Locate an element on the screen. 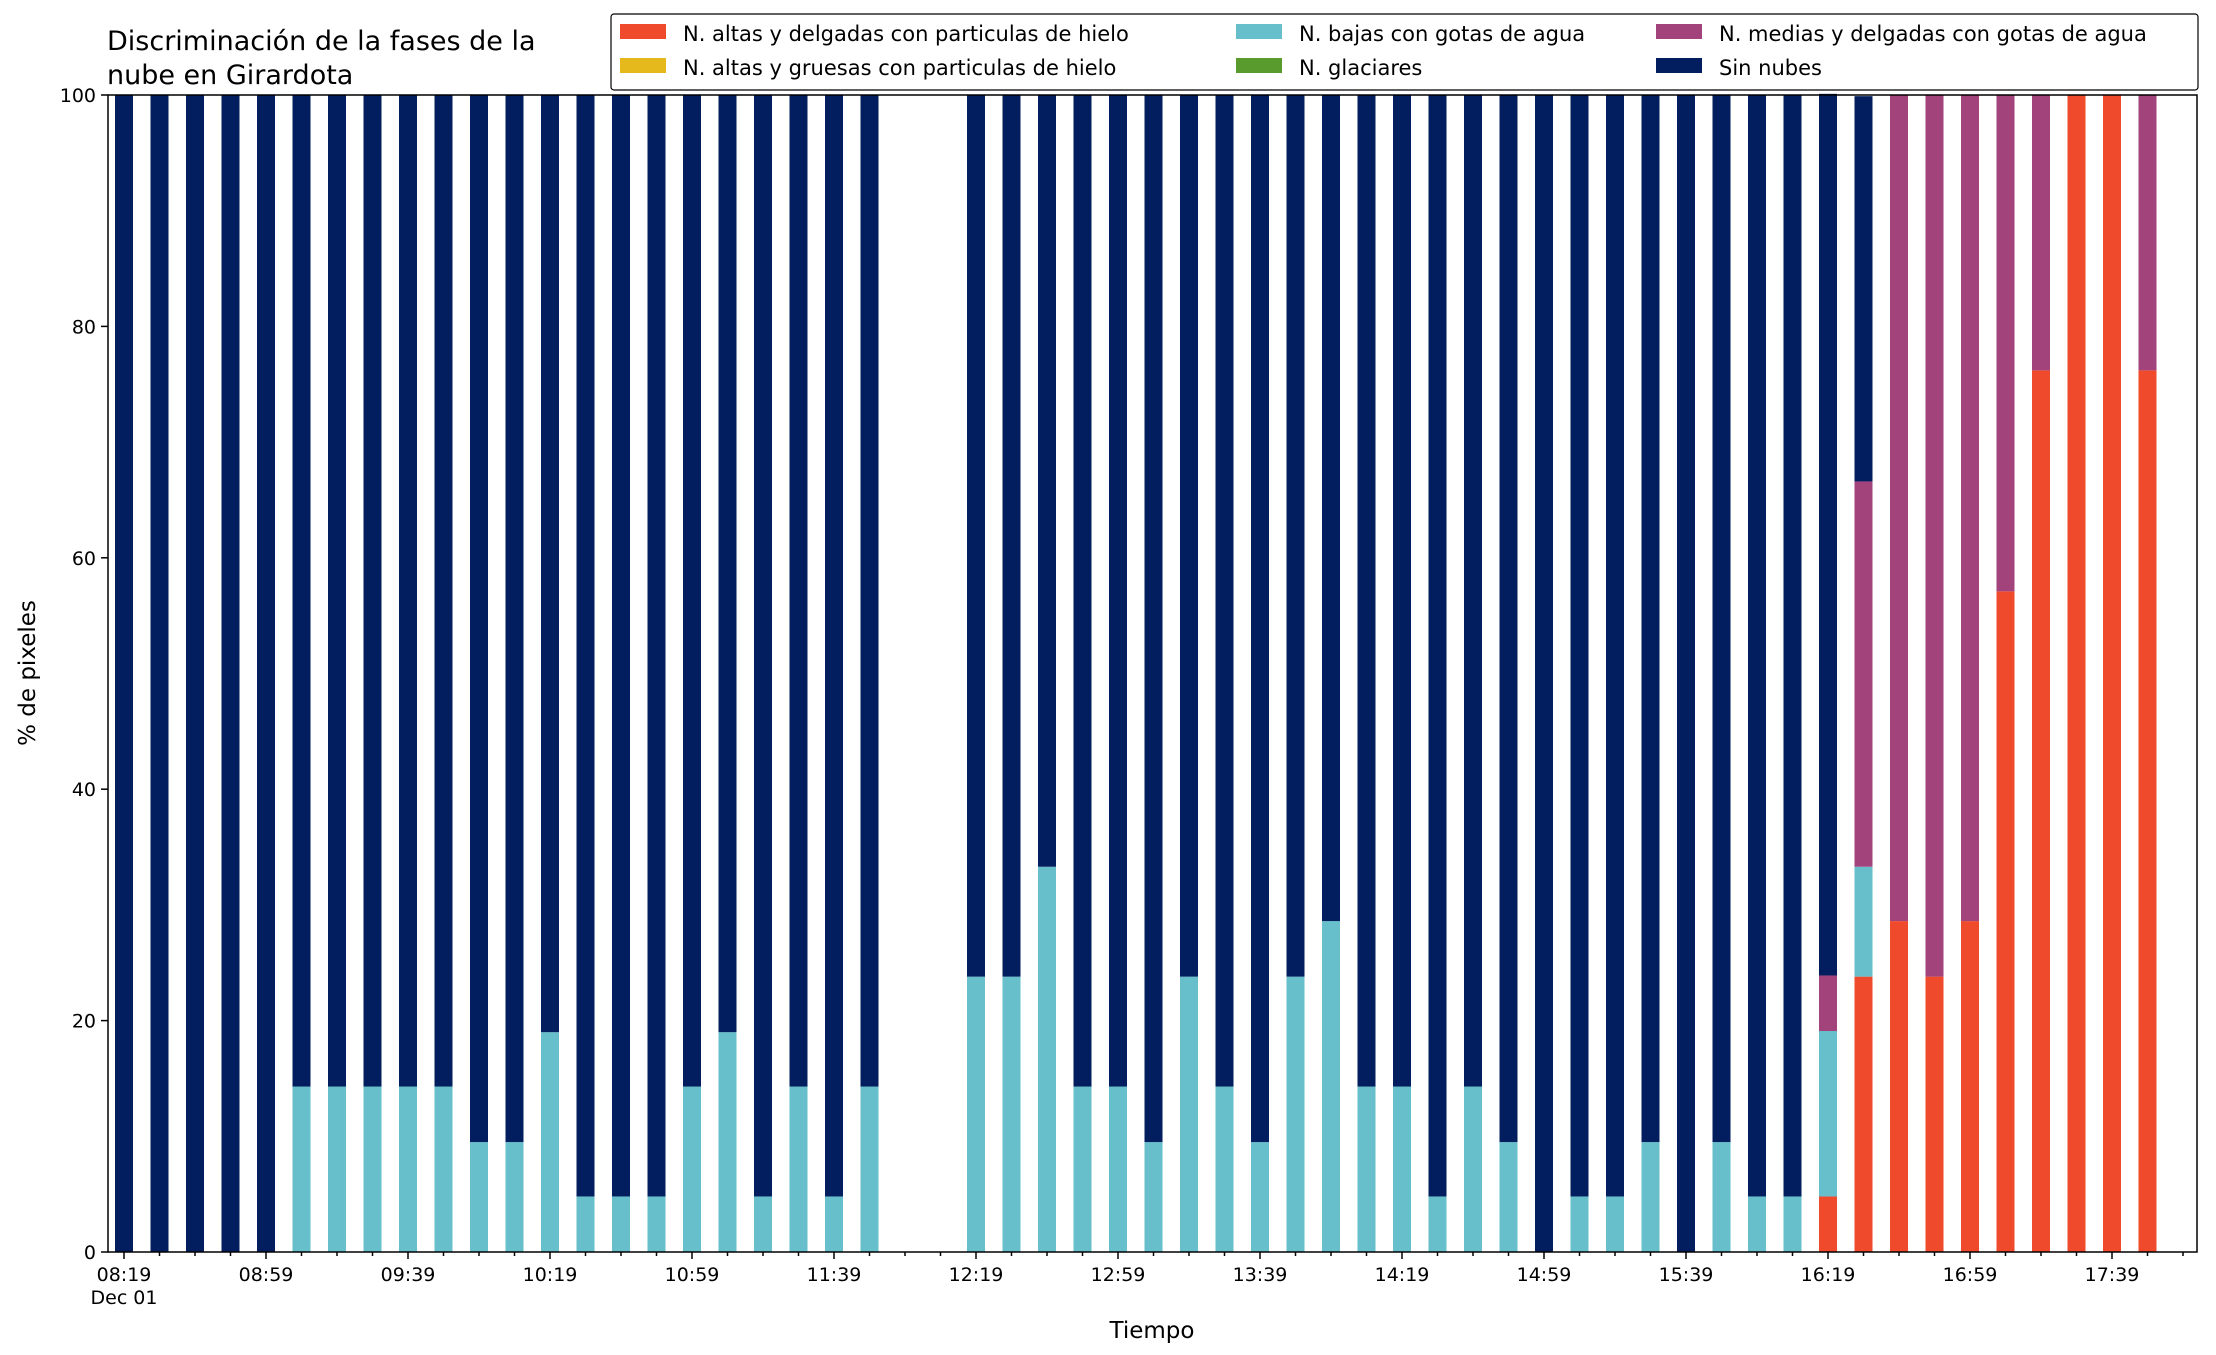 This screenshot has height=1355, width=2216. y-axis-label: % de pixeles is located at coordinates (28, 673).